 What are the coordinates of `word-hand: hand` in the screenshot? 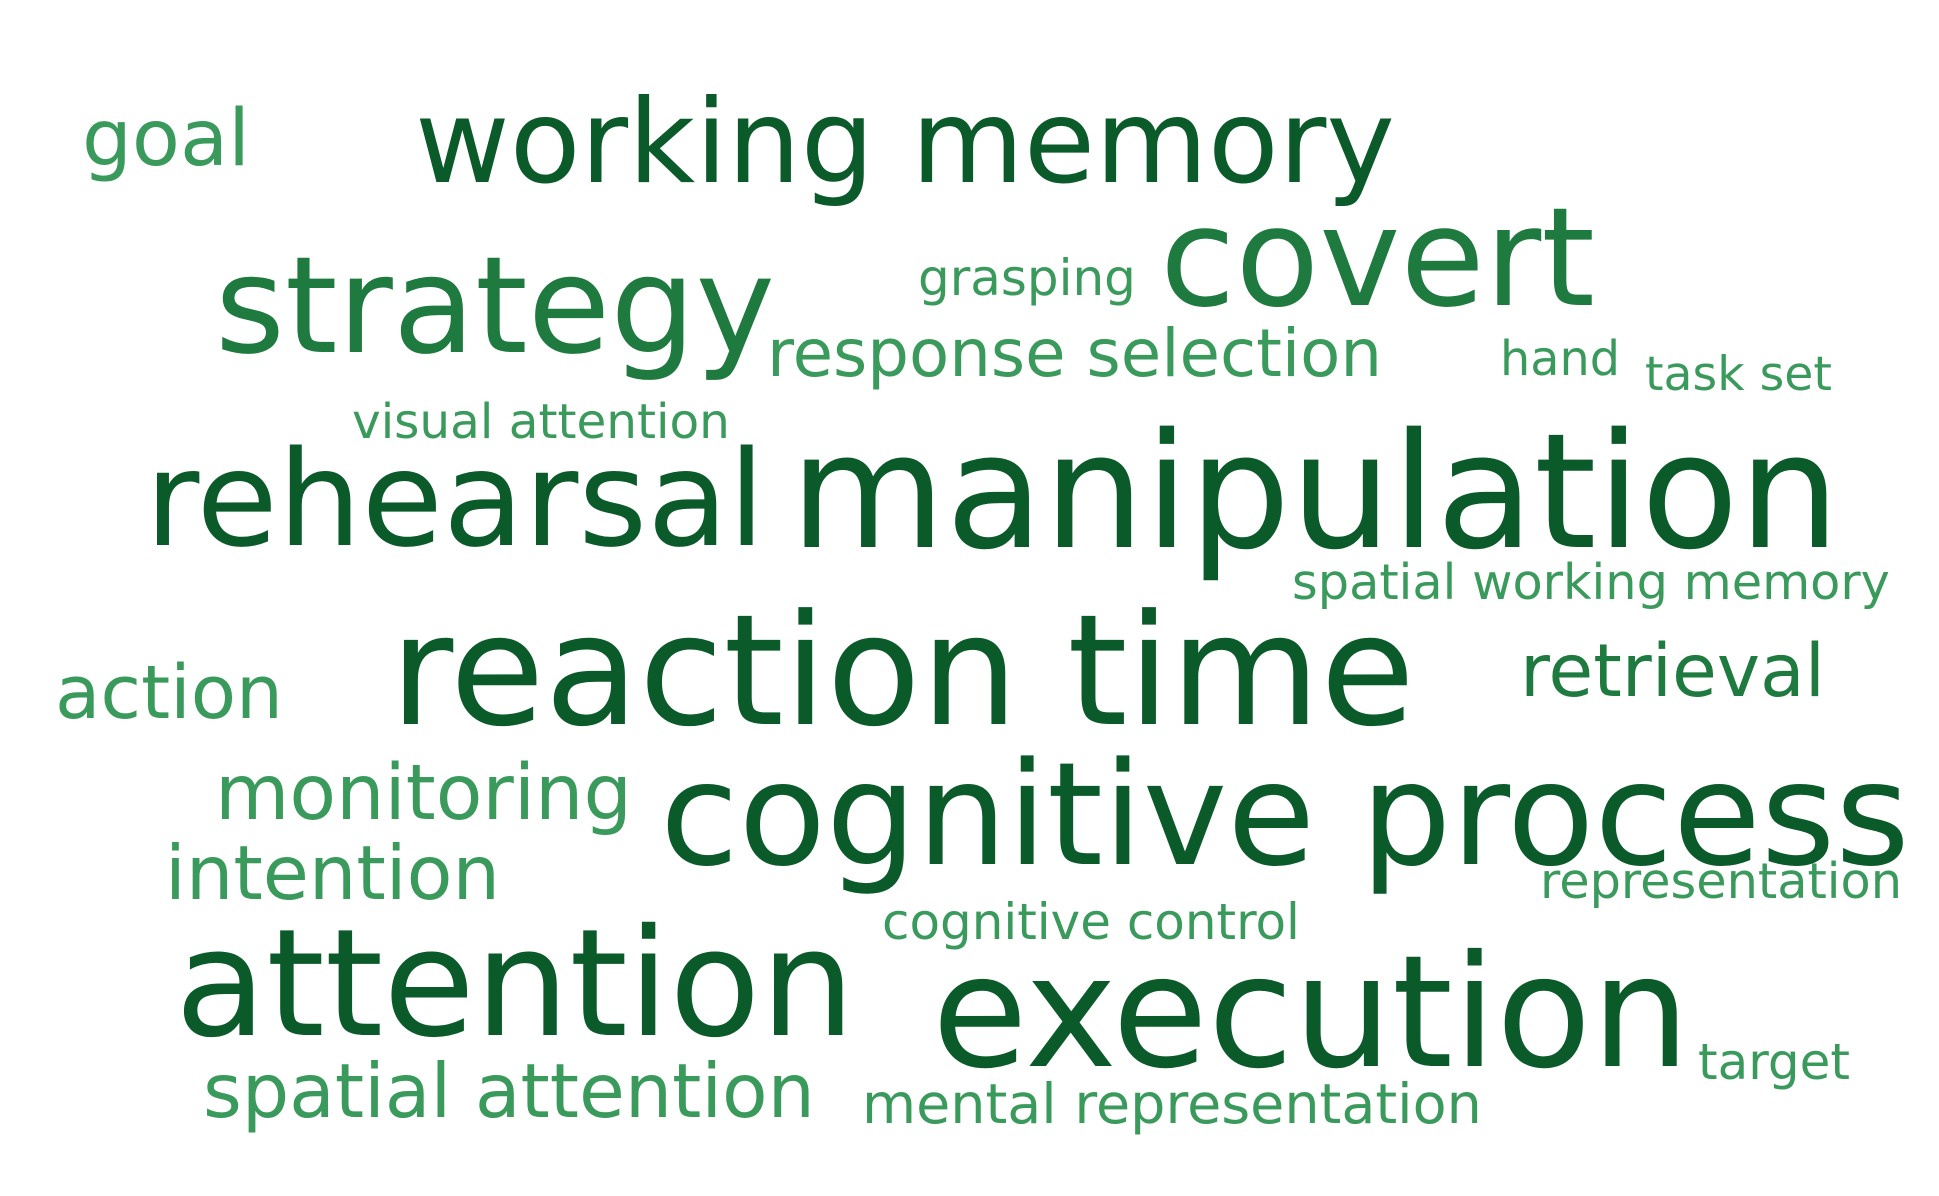 It's located at (1560, 359).